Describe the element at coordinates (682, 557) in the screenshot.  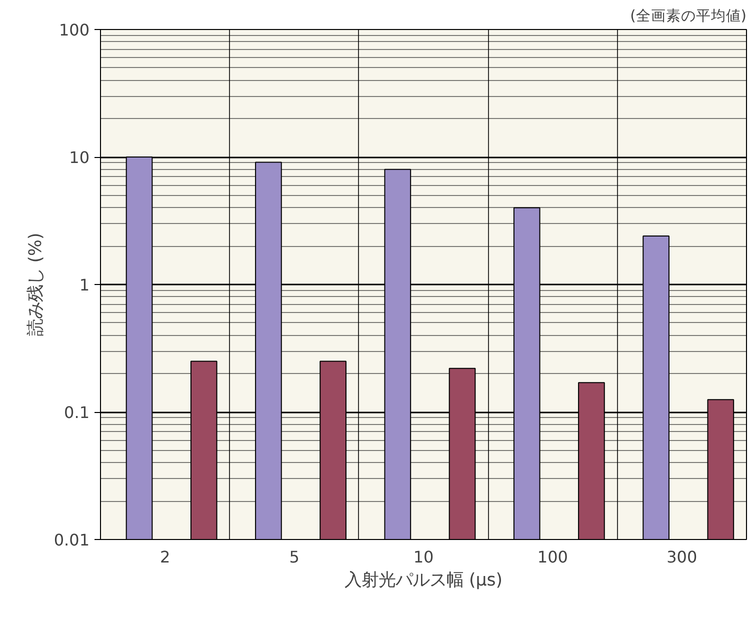
I see `x-tick-label: 300` at that location.